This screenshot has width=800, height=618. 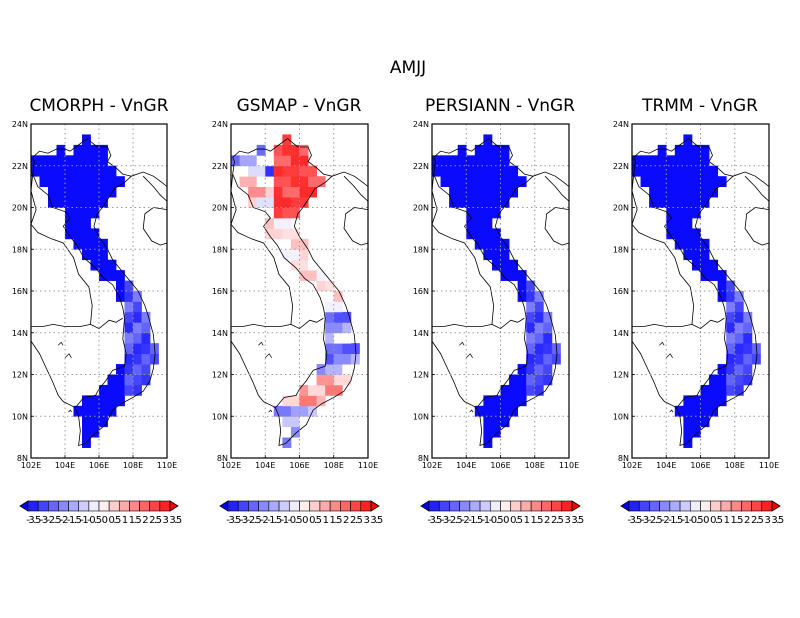 I want to click on colorbar-label: -2, so click(x=665, y=520).